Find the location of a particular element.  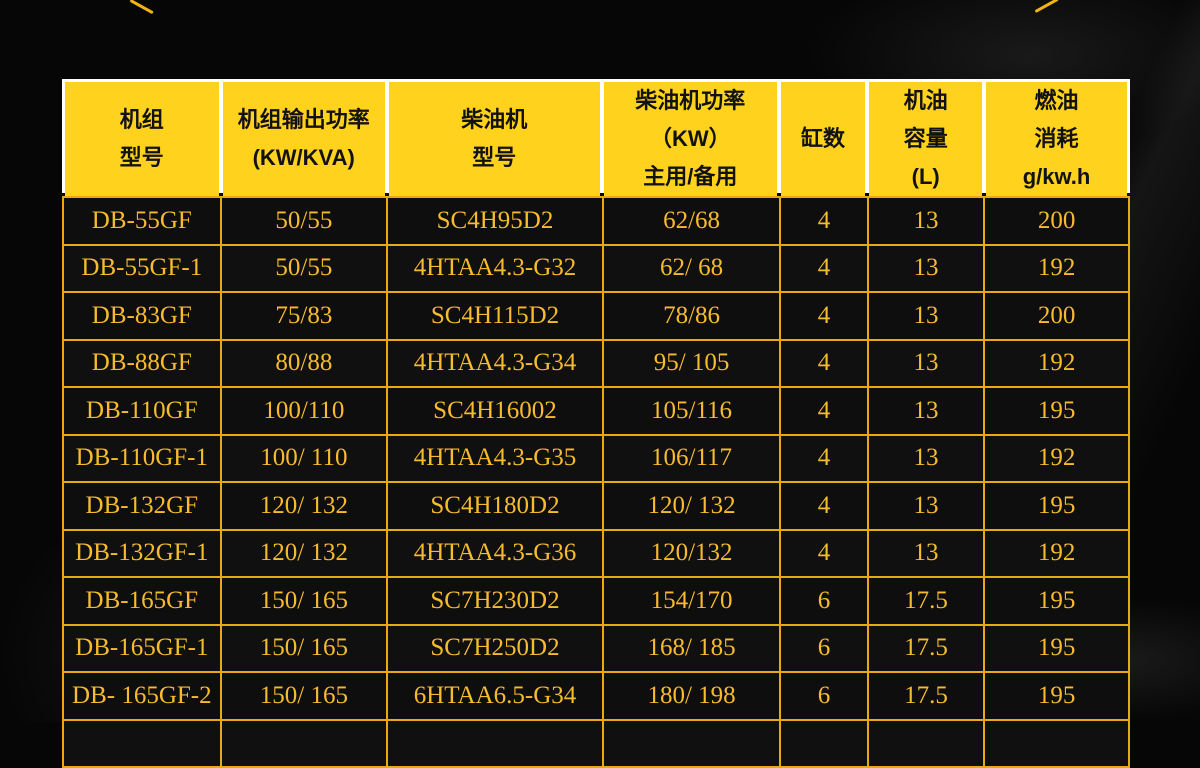

table-cell: 62/68 is located at coordinates (691, 221).